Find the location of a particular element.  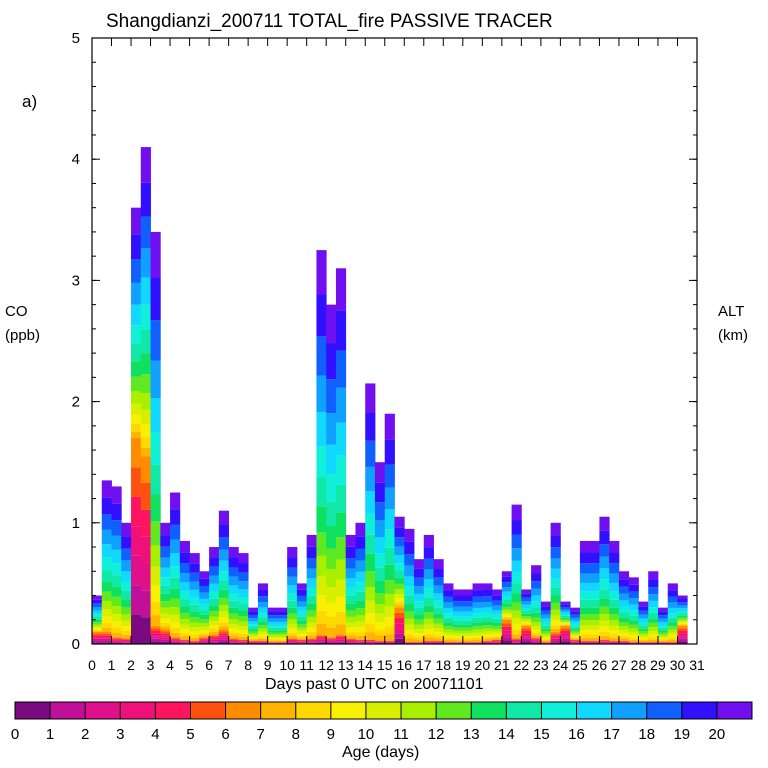

age-band-4-day-4.5 is located at coordinates (184, 641).